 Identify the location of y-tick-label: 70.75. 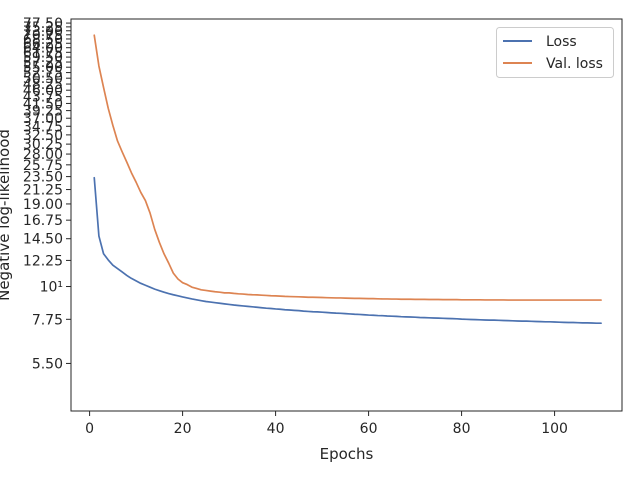
(43, 36).